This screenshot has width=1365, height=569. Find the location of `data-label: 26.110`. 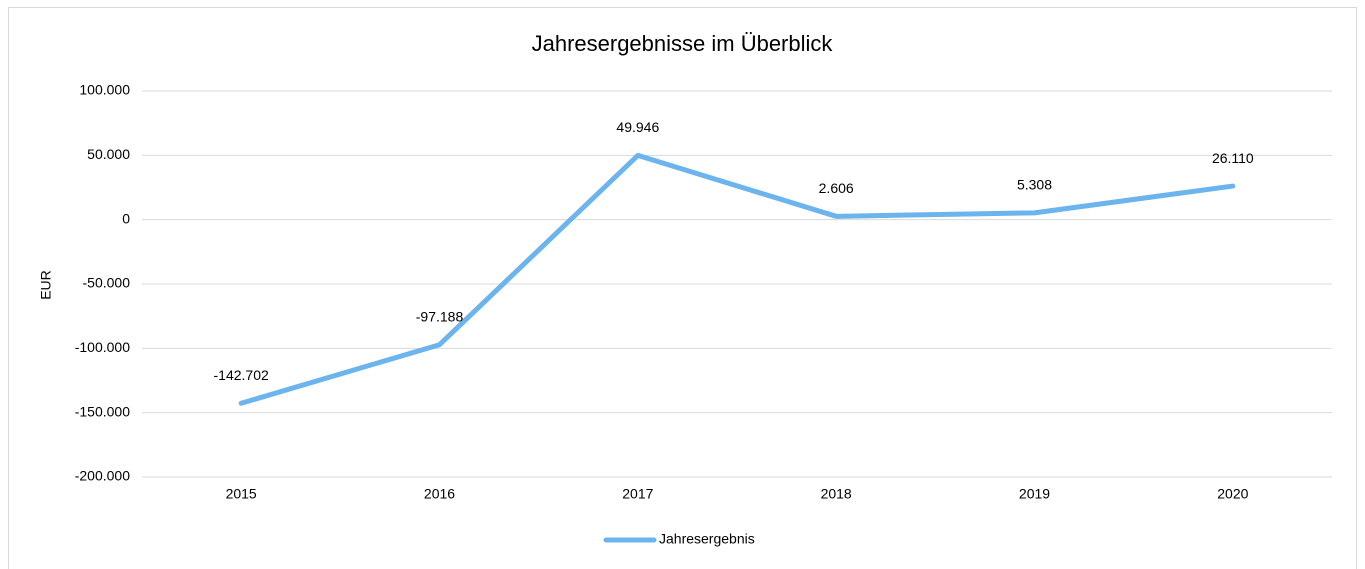

data-label: 26.110 is located at coordinates (1233, 158).